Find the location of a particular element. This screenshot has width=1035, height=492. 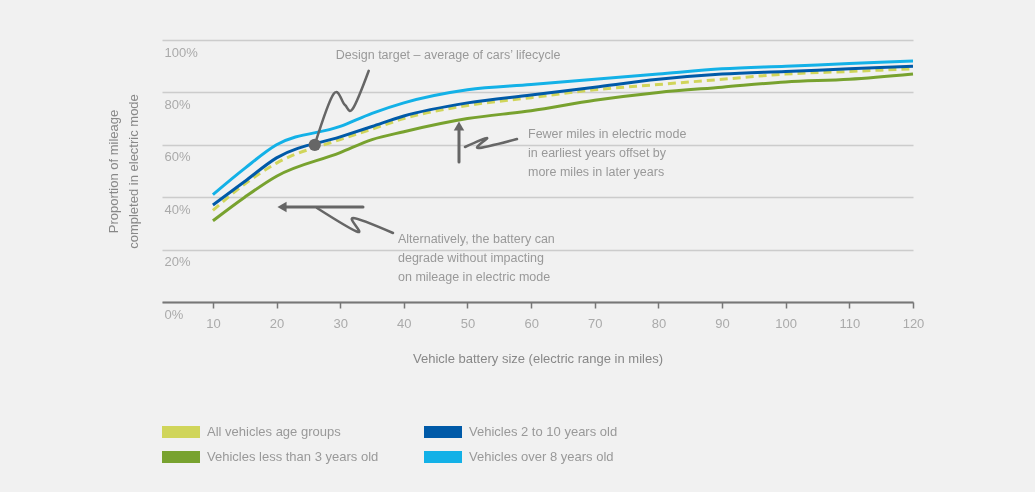

y-tick-label: 60% is located at coordinates (177, 157).